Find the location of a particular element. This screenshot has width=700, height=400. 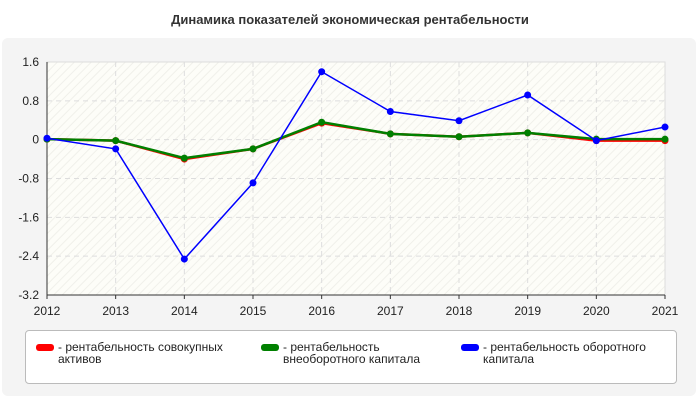

y-tick-label: 0 is located at coordinates (35, 140).